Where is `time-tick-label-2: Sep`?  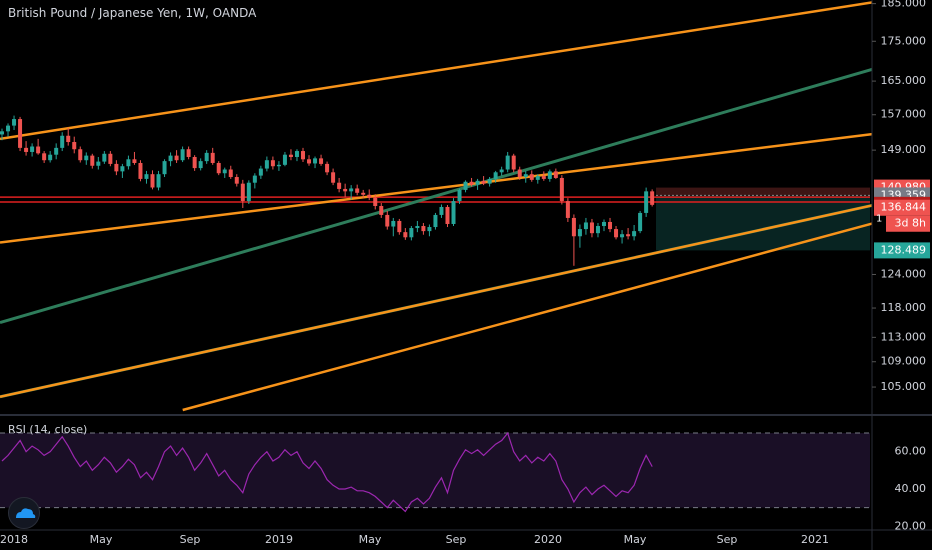 time-tick-label-2: Sep is located at coordinates (190, 539).